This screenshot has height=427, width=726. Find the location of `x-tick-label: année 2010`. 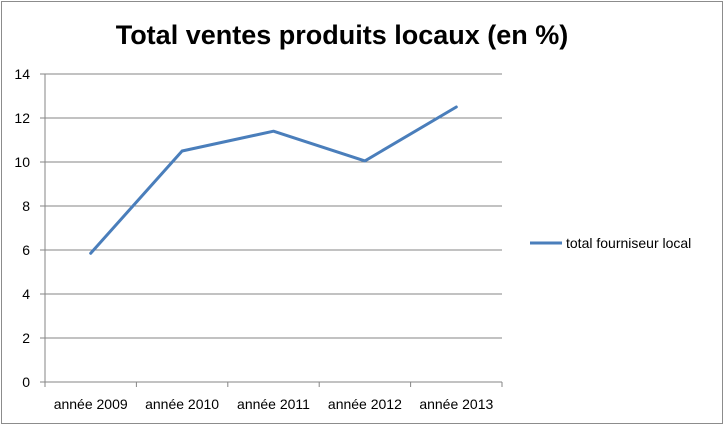

x-tick-label: année 2010 is located at coordinates (182, 404).